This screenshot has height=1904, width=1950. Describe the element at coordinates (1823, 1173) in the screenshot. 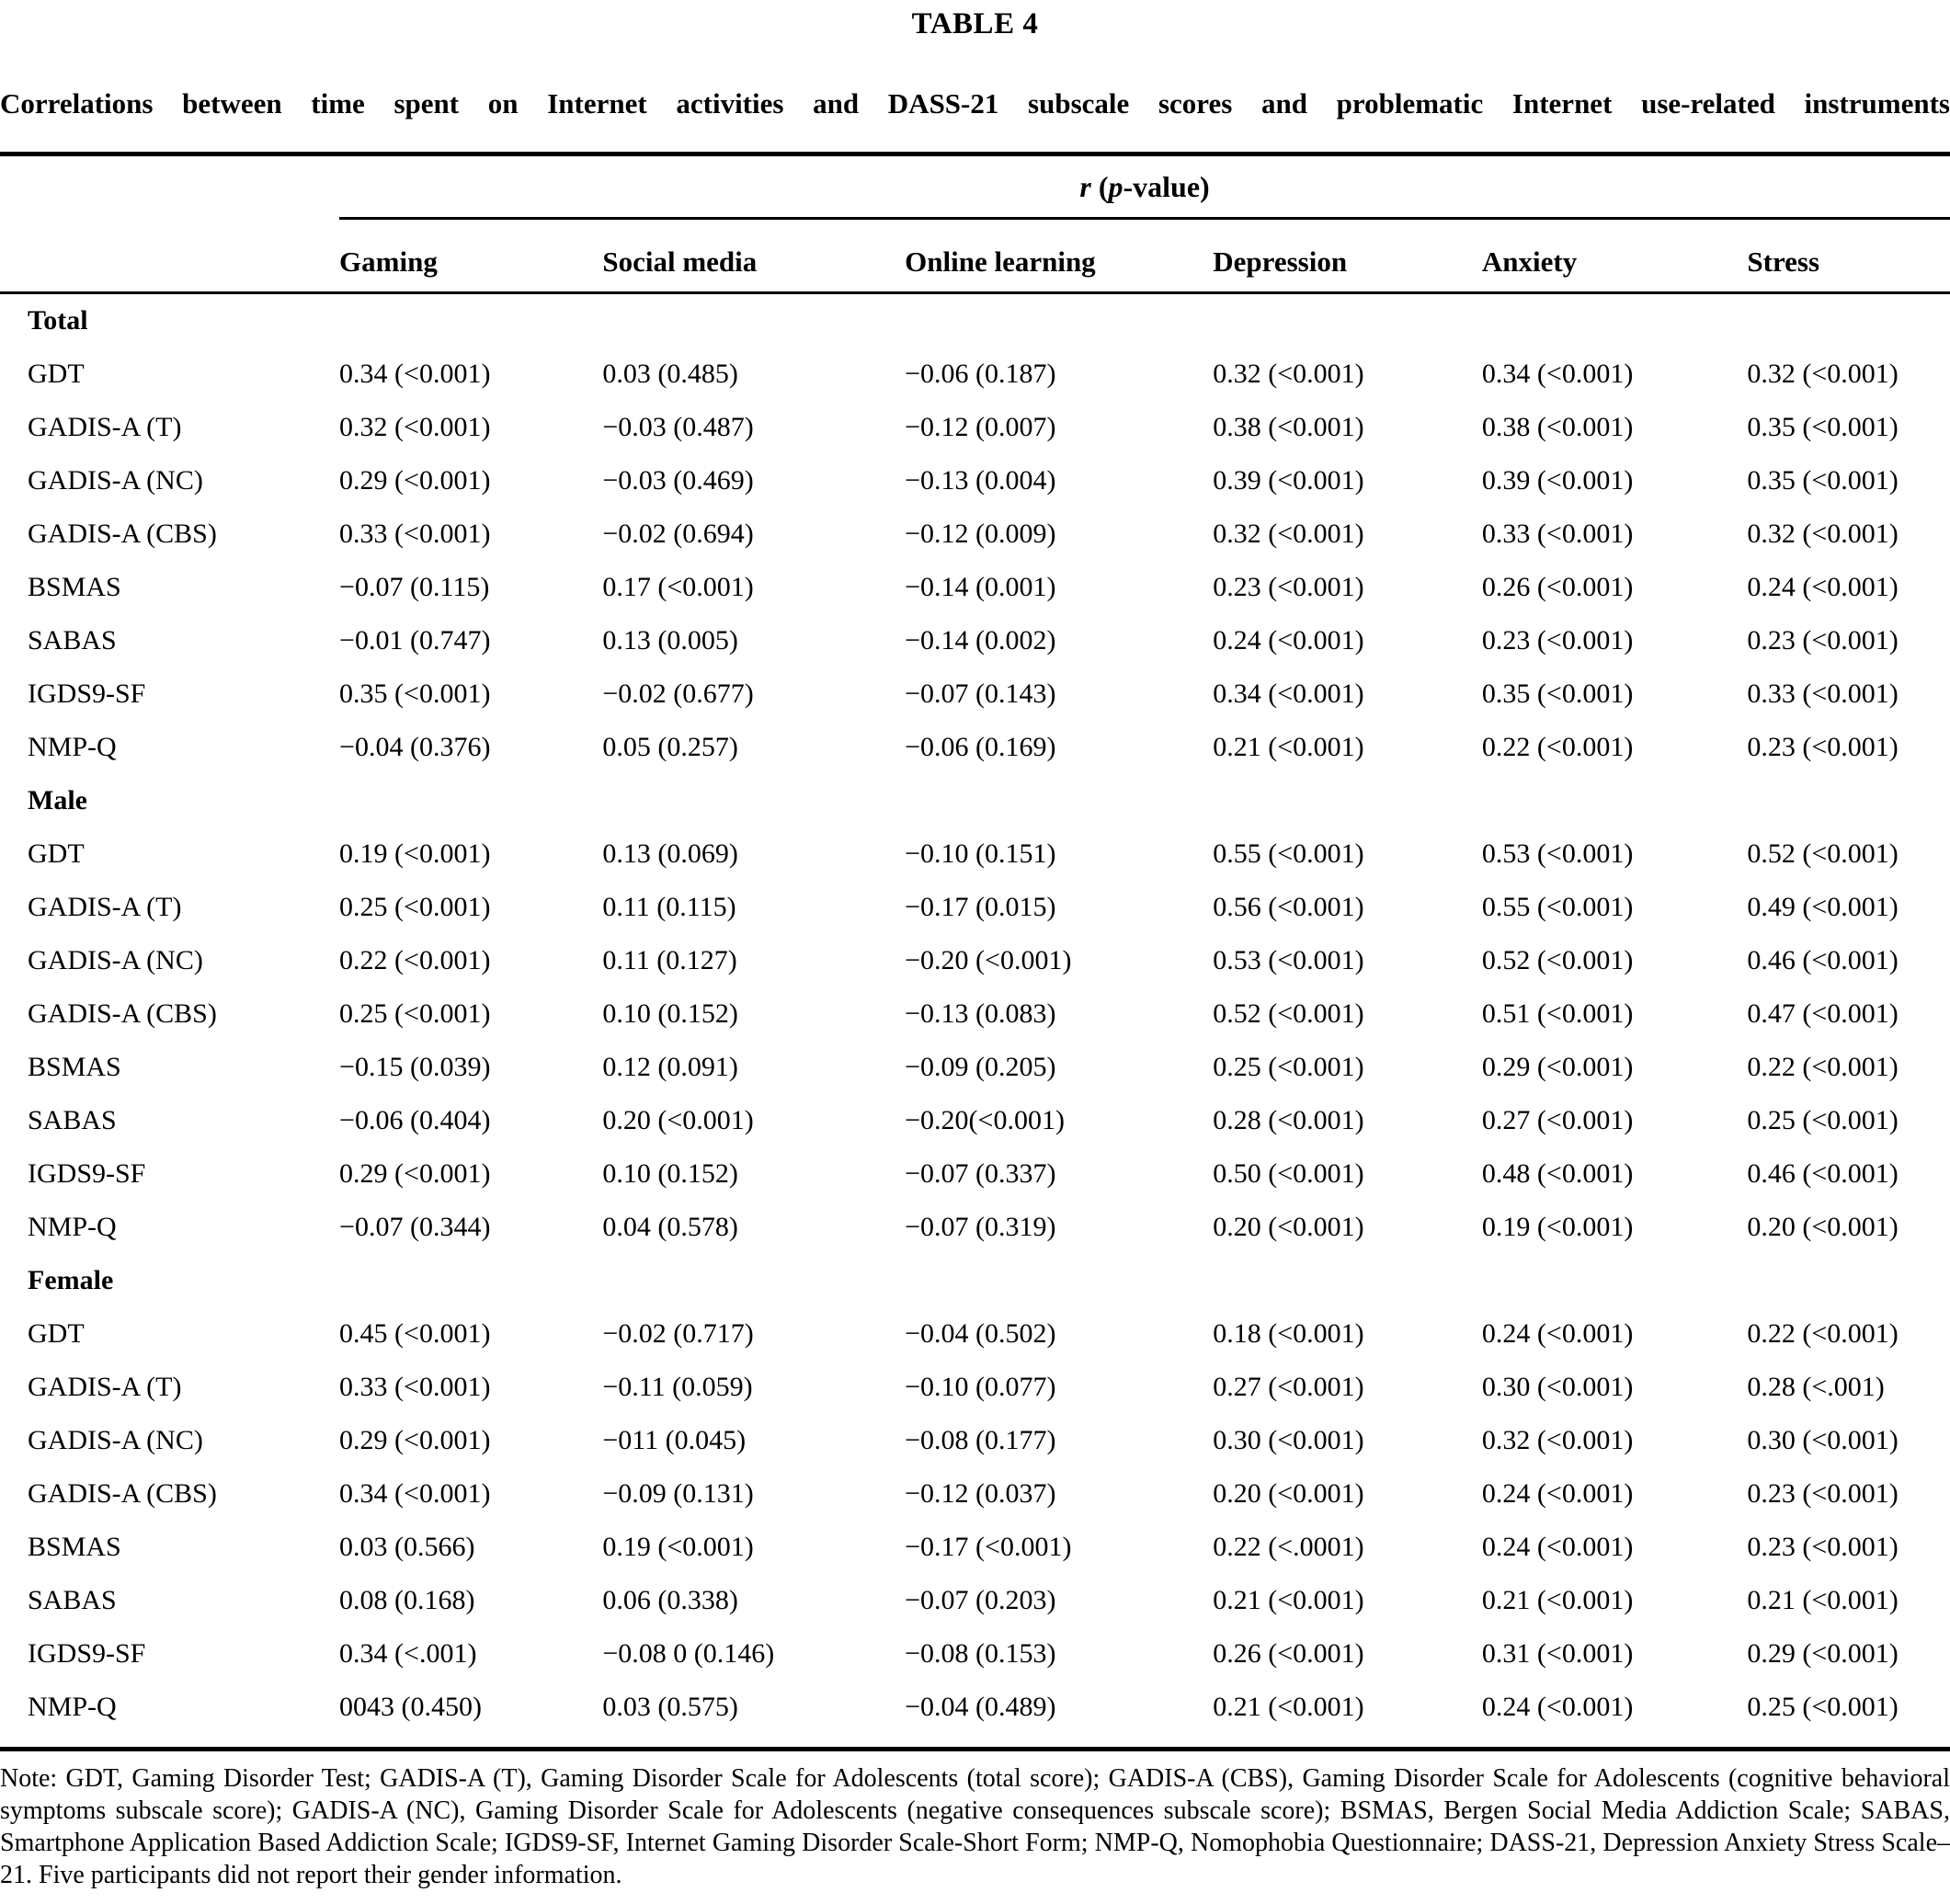

I see `cell-value: 0.46 (<0.001)` at that location.